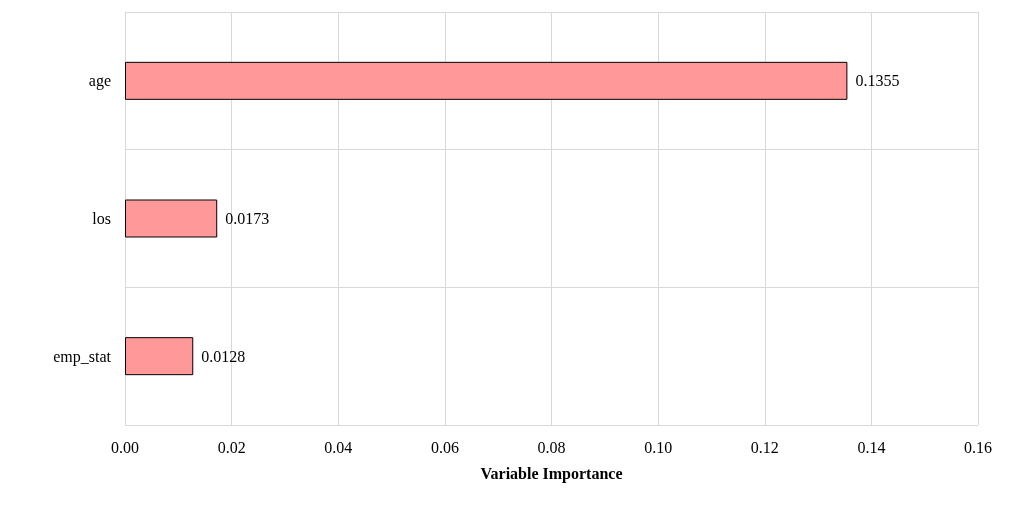 The width and height of the screenshot is (1014, 505). What do you see at coordinates (551, 473) in the screenshot?
I see `x-axis-title: Variable Importance` at bounding box center [551, 473].